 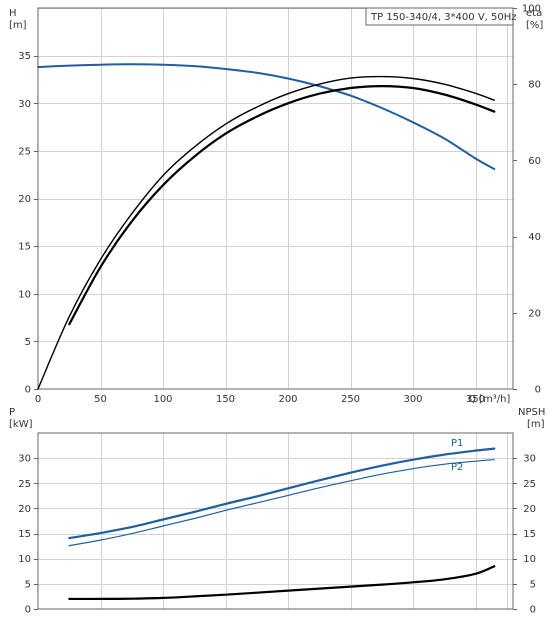 What do you see at coordinates (443, 17) in the screenshot?
I see `chart-title: TP 150-340/4, 3*400 V, 50Hz` at bounding box center [443, 17].